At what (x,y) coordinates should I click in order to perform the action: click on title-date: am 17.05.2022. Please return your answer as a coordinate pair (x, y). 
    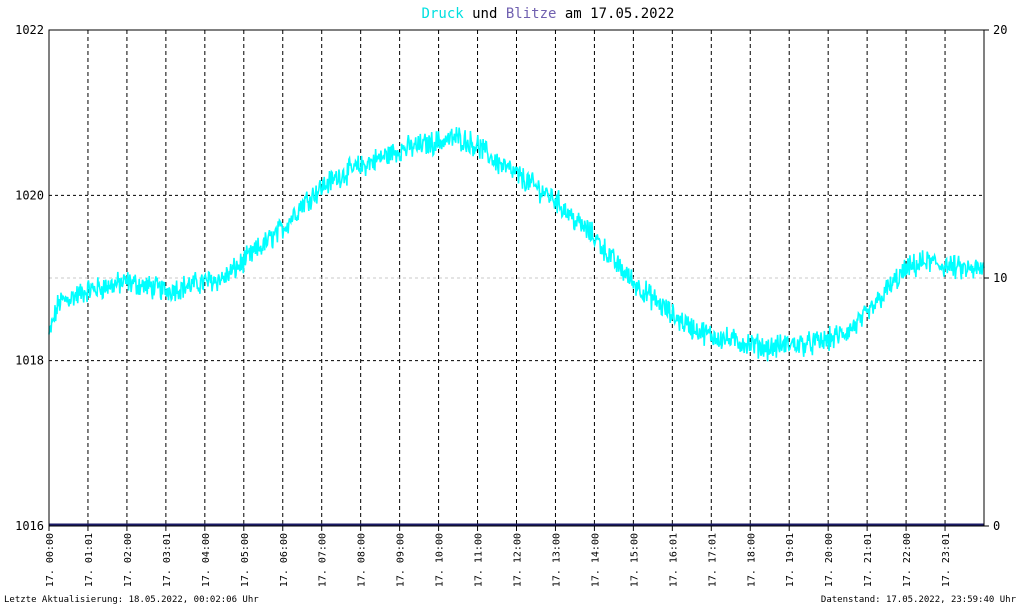
    Looking at the image, I should click on (615, 14).